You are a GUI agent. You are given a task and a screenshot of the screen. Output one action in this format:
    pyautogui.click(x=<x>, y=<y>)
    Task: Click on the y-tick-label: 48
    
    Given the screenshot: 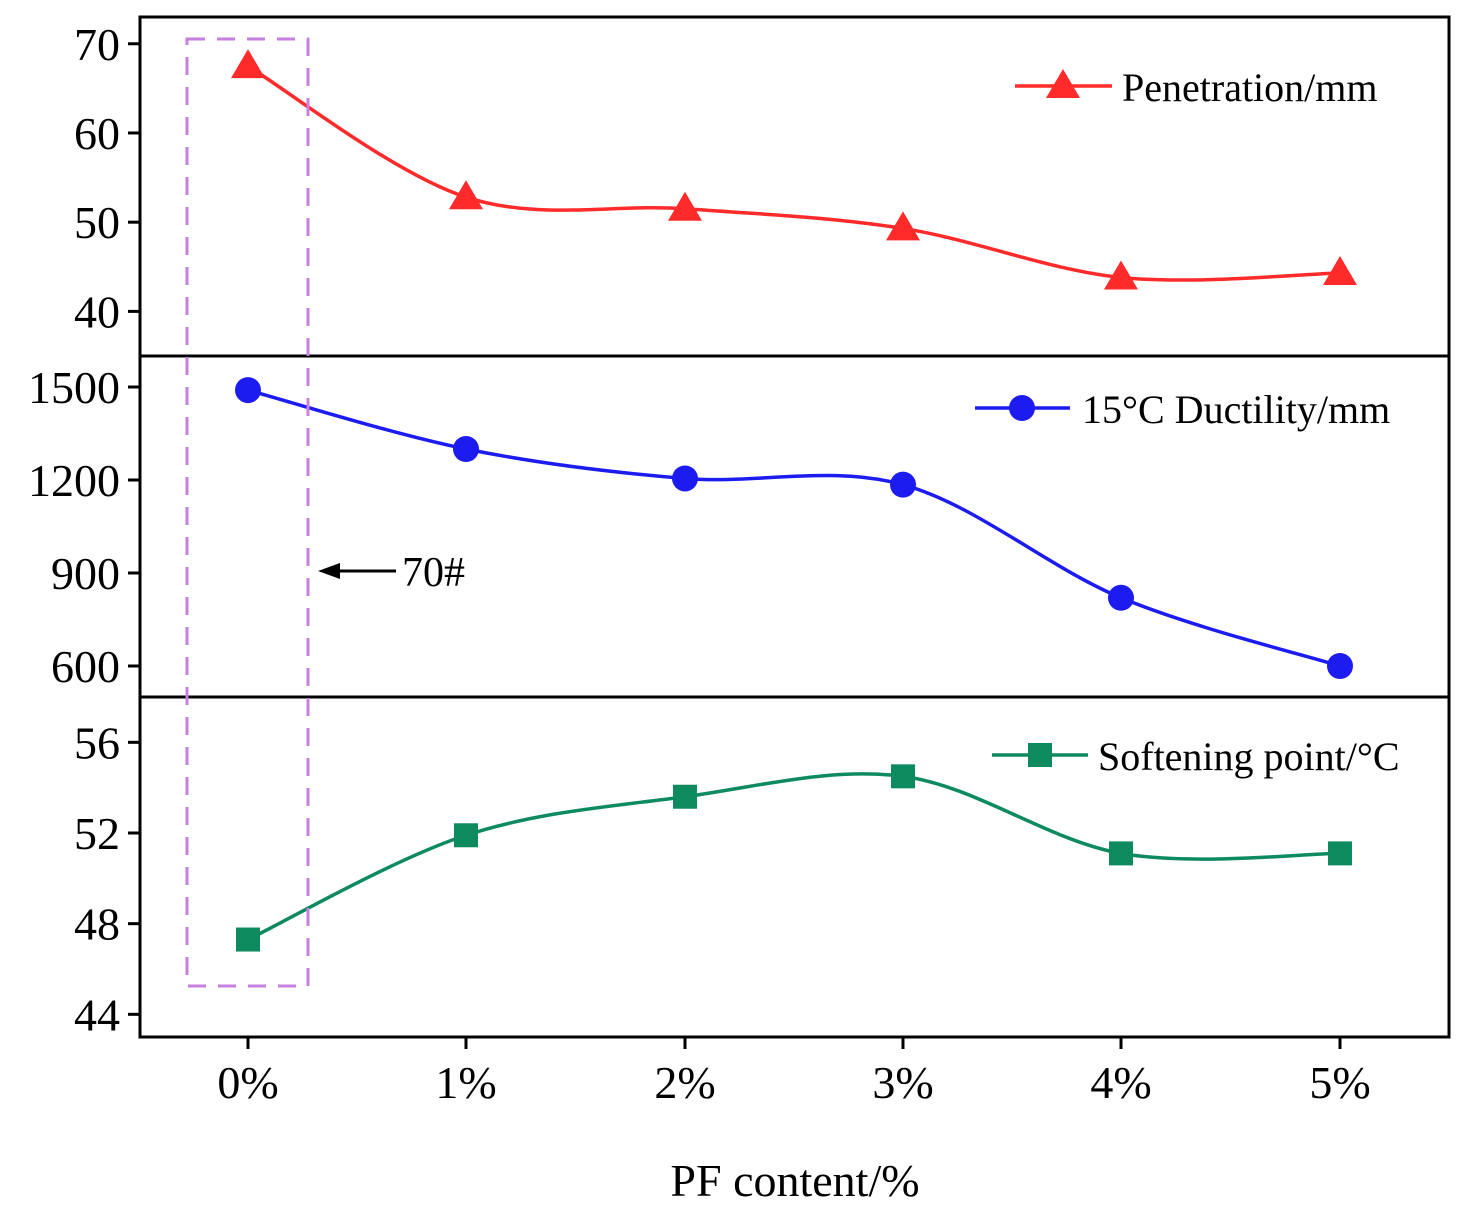 What is the action you would take?
    pyautogui.click(x=97, y=924)
    